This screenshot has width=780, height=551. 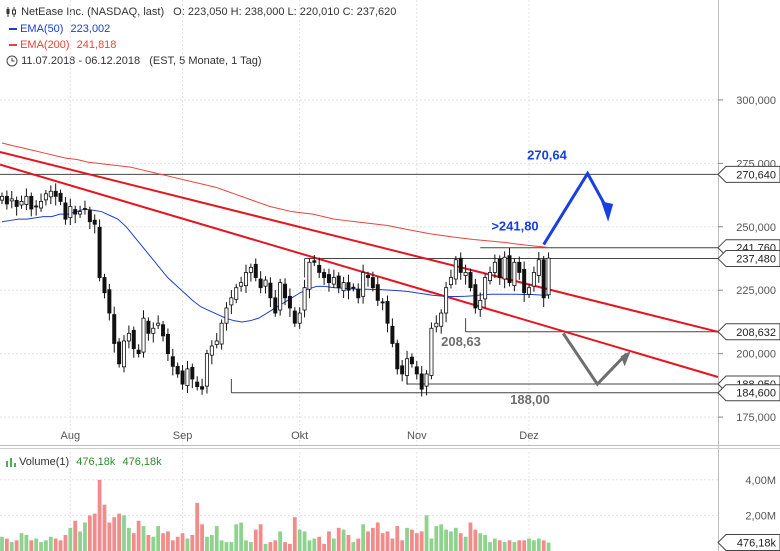 What do you see at coordinates (756, 355) in the screenshot?
I see `y-tick-label: 200,000` at bounding box center [756, 355].